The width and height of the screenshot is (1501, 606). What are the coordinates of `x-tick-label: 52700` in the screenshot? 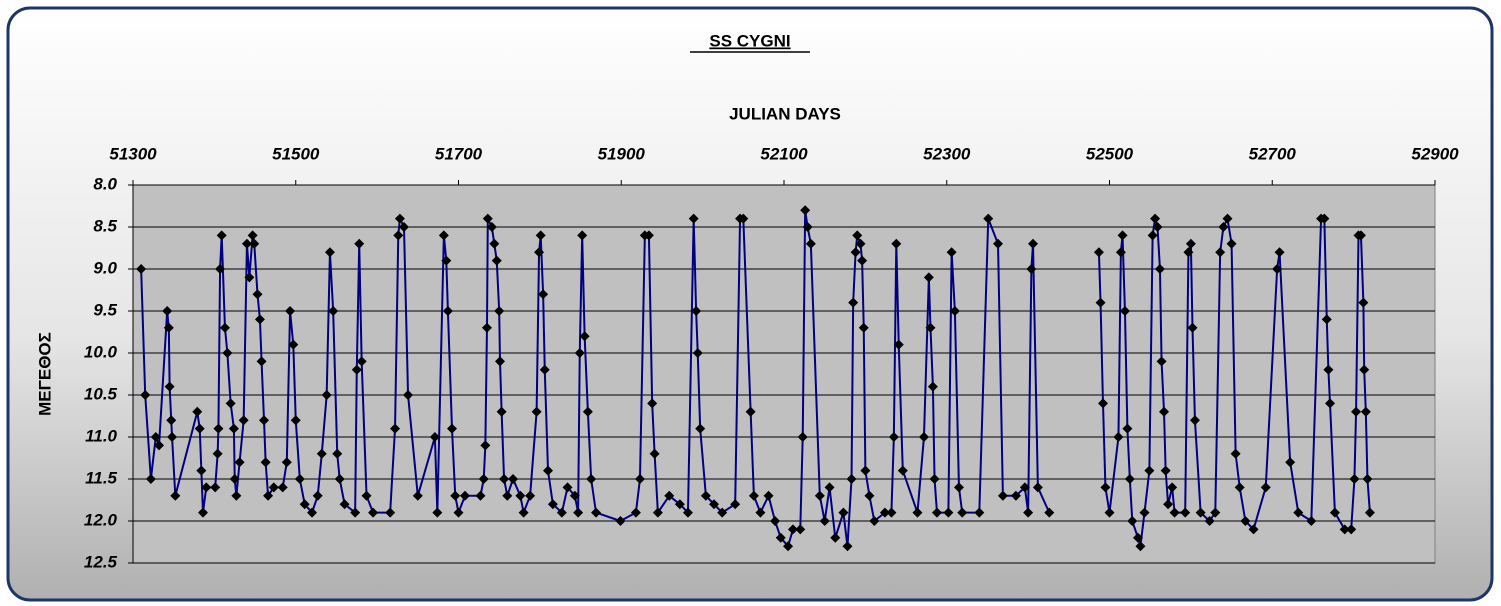 It's located at (1273, 153).